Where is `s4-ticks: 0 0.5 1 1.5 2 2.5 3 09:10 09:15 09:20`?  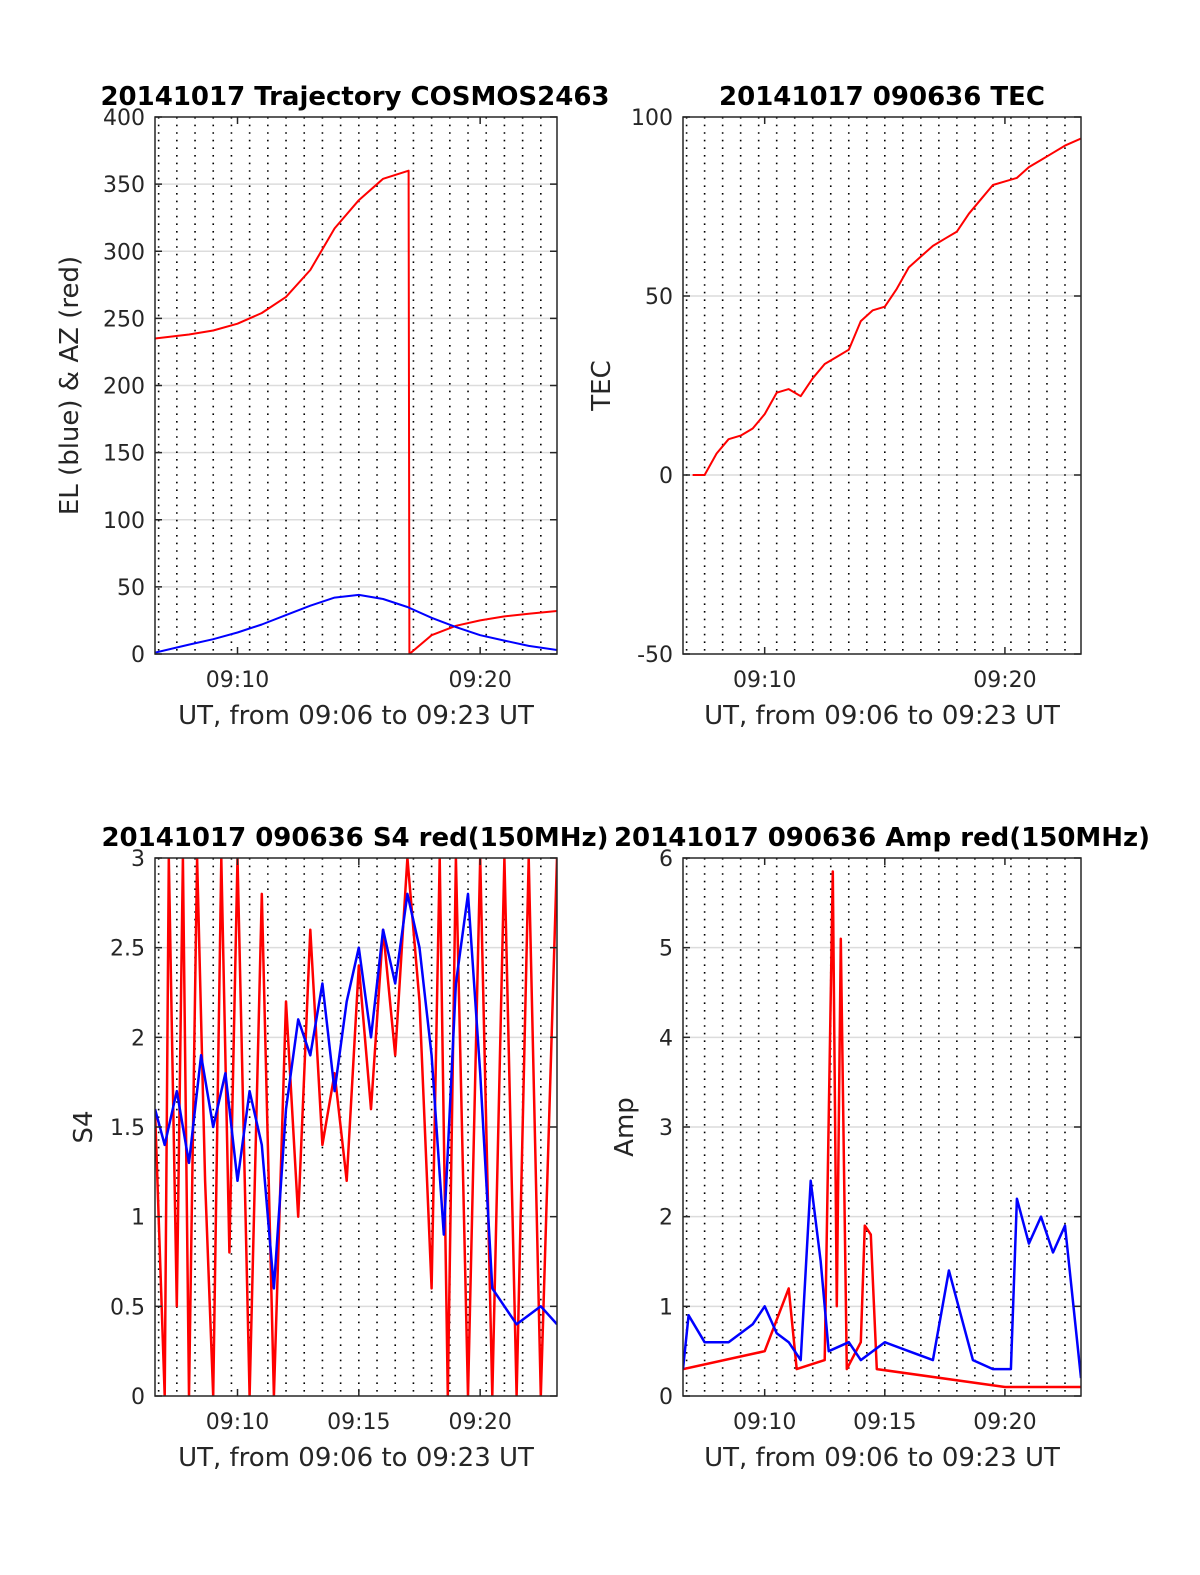 s4-ticks: 0 0.5 1 1.5 2 2.5 3 09:10 09:15 09:20 is located at coordinates (333, 1141).